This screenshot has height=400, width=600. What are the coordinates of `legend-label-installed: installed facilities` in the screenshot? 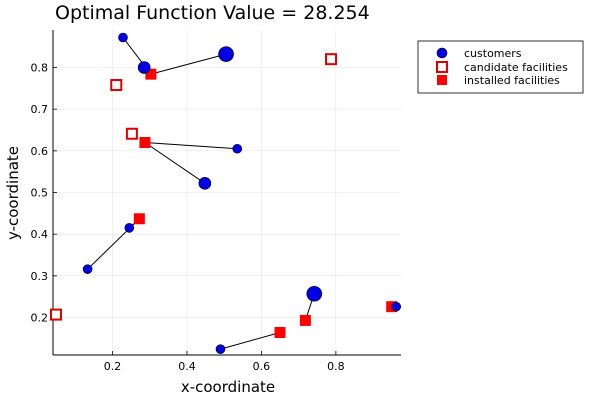 It's located at (512, 80).